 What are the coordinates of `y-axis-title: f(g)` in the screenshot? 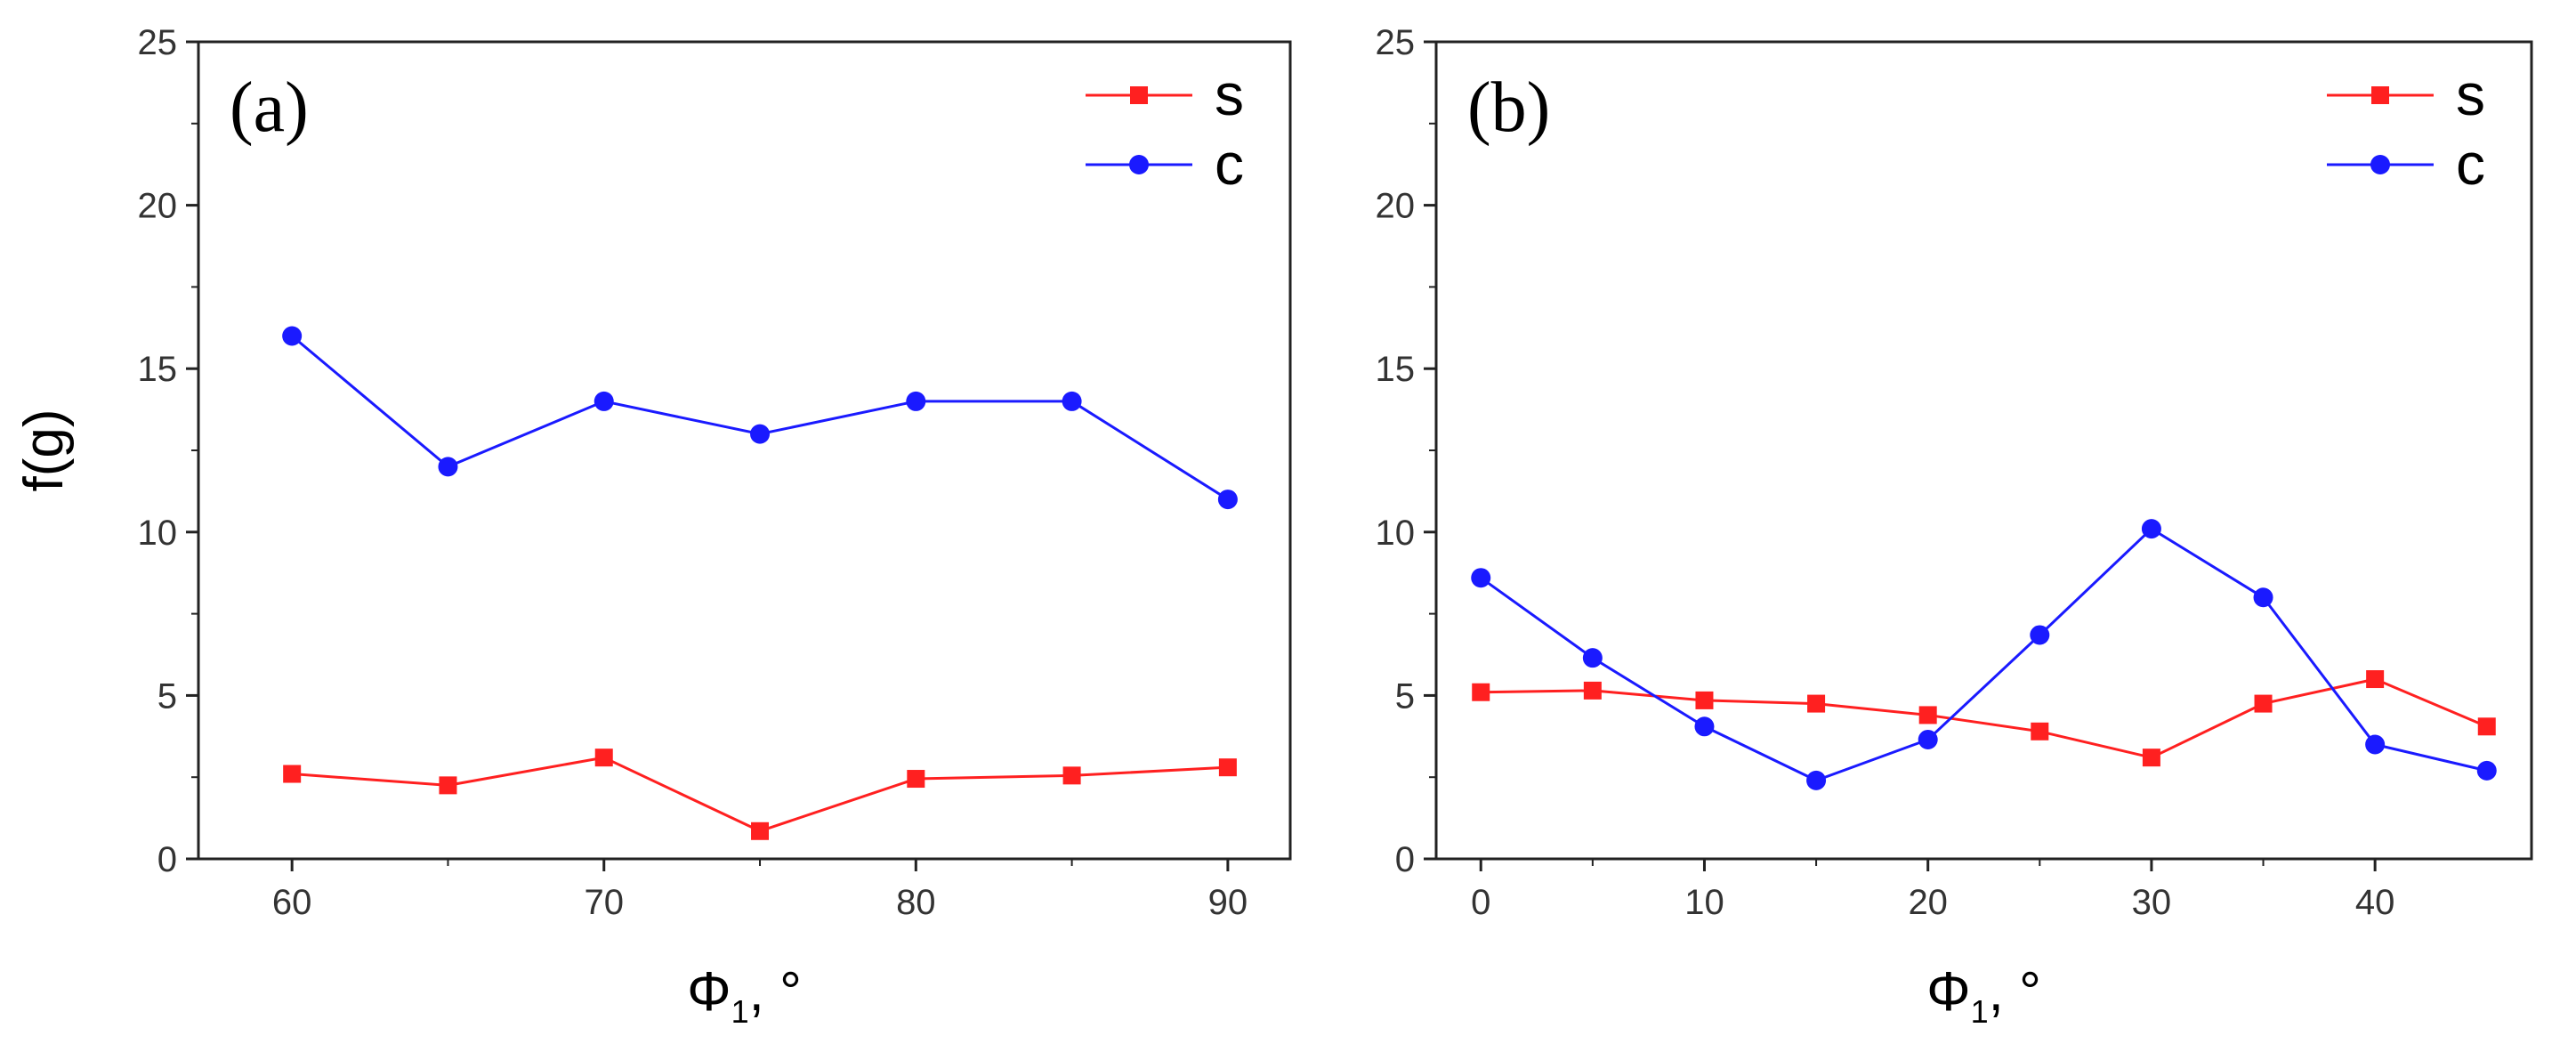 It's located at (44, 450).